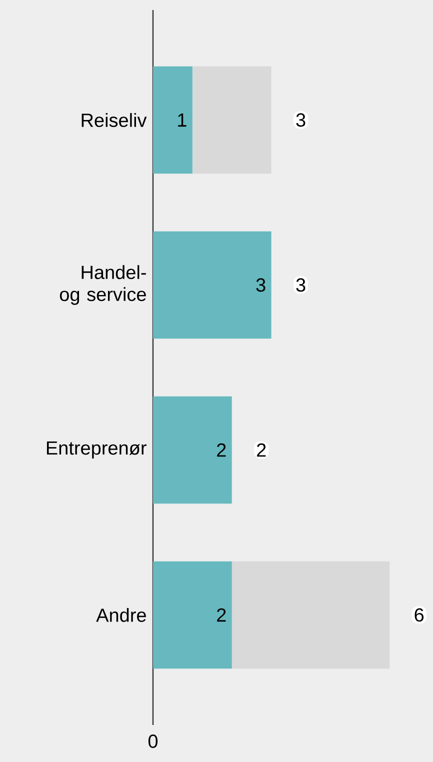 This screenshot has width=433, height=762. What do you see at coordinates (182, 120) in the screenshot?
I see `data-label: 1` at bounding box center [182, 120].